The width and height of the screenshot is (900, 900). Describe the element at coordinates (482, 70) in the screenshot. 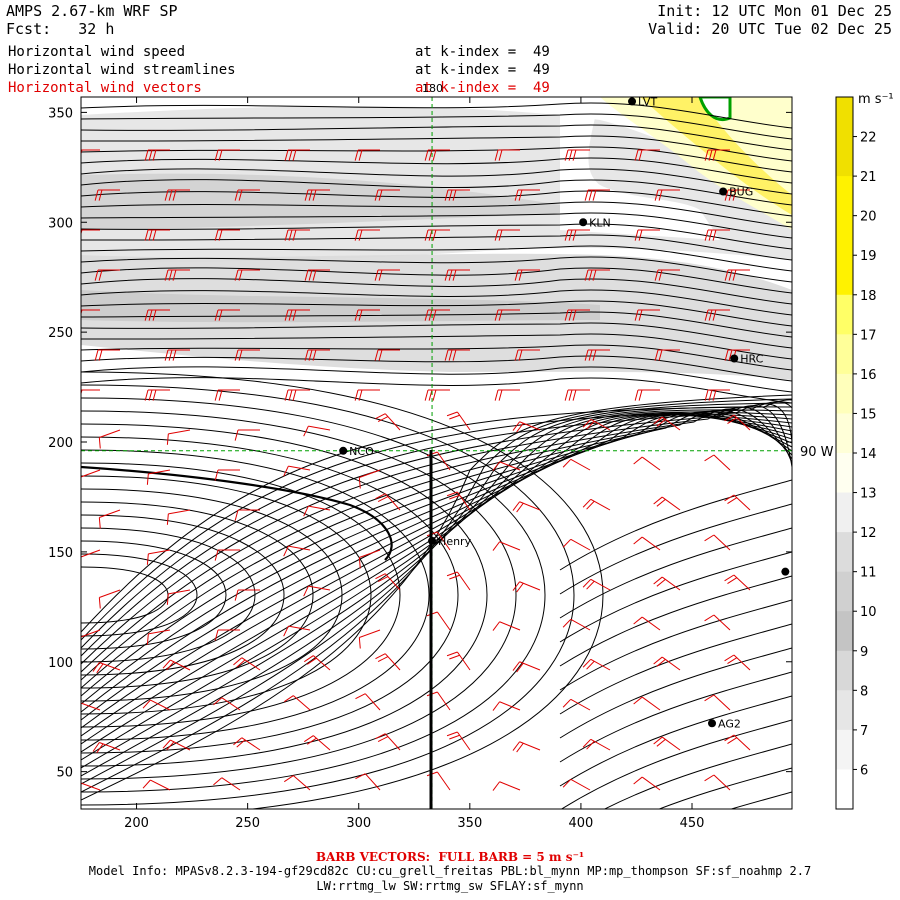

I see `field-level-streamlines: at k-index = 49` at that location.